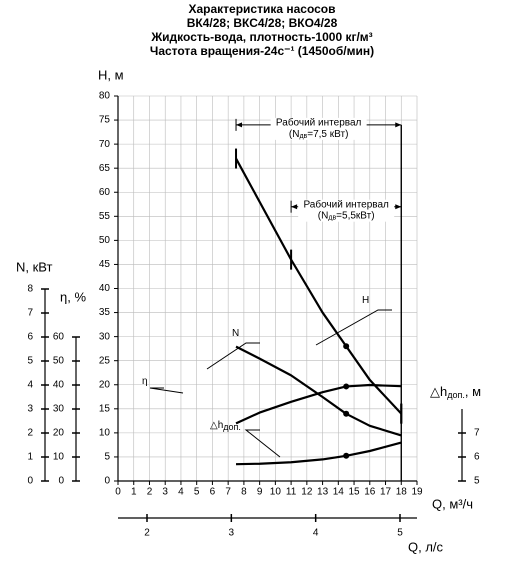  Describe the element at coordinates (232, 427) in the screenshot. I see `curve-label-sub: доп.` at that location.